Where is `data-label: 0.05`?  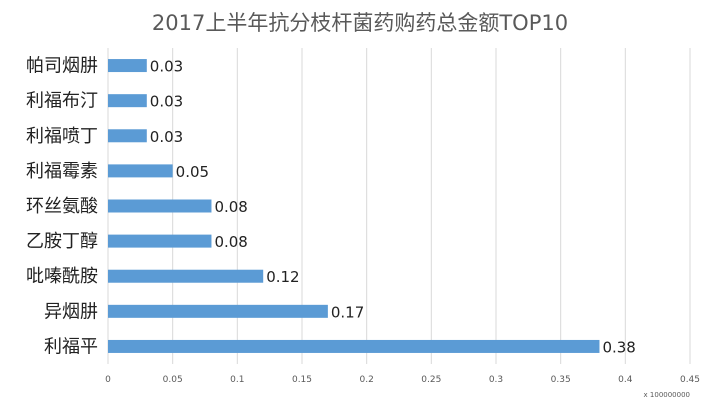 data-label: 0.05 is located at coordinates (192, 172).